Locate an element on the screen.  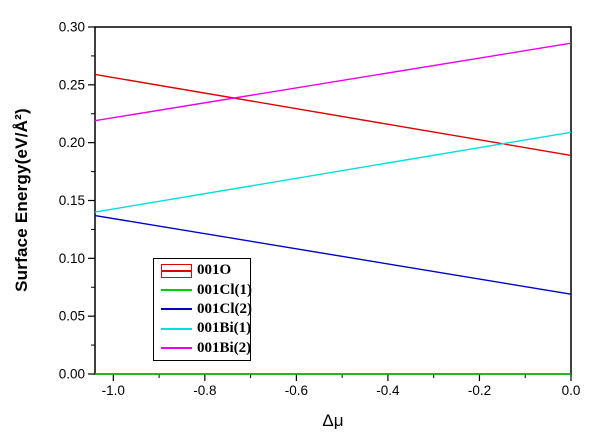
legend-label: 001Cl(1) is located at coordinates (224, 289).